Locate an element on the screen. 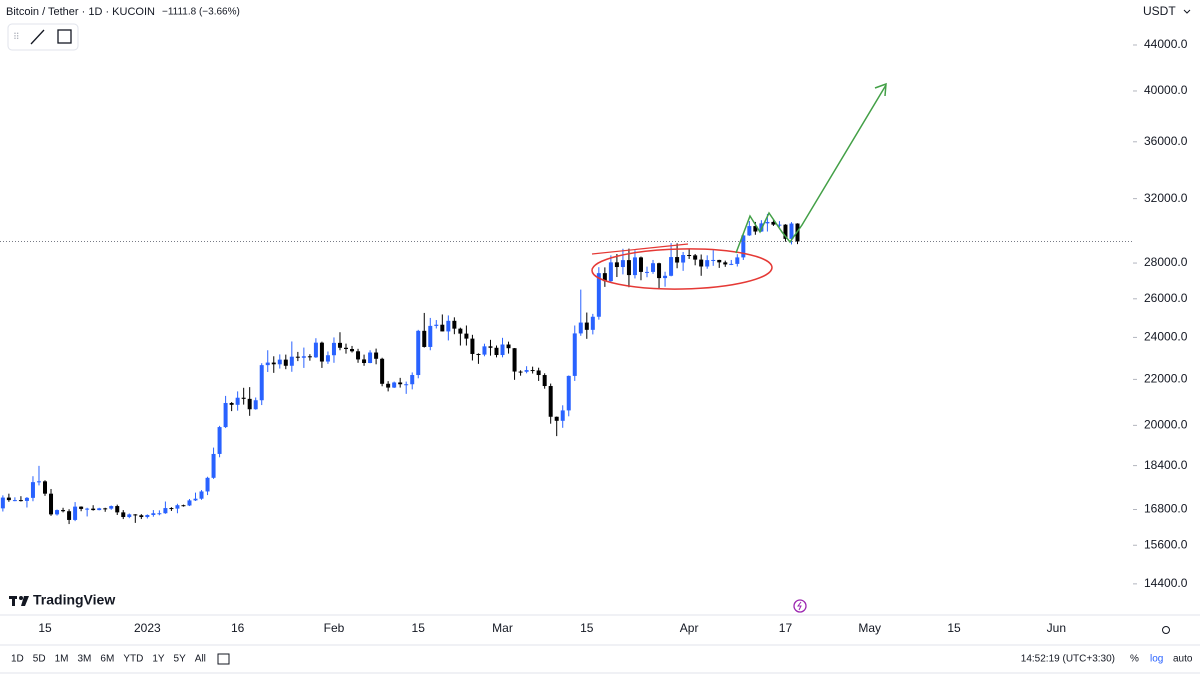  range-button: 1Y is located at coordinates (158, 659).